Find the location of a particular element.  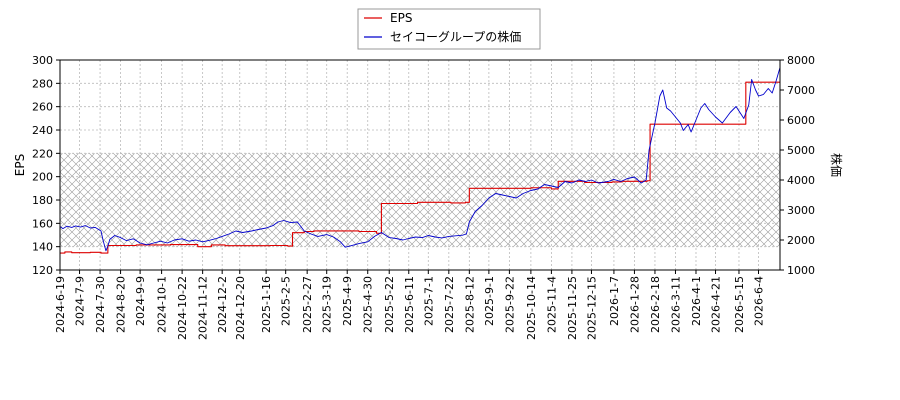

y-left-tick-label: 140 is located at coordinates (42, 247).